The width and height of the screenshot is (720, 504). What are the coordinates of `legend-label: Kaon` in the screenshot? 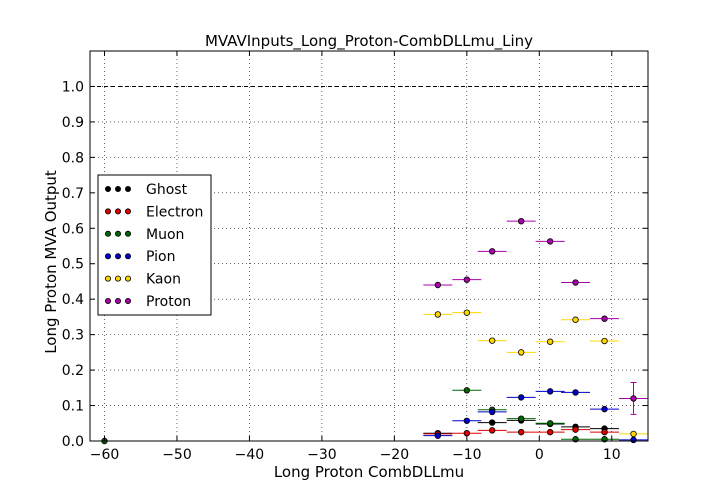 It's located at (163, 280).